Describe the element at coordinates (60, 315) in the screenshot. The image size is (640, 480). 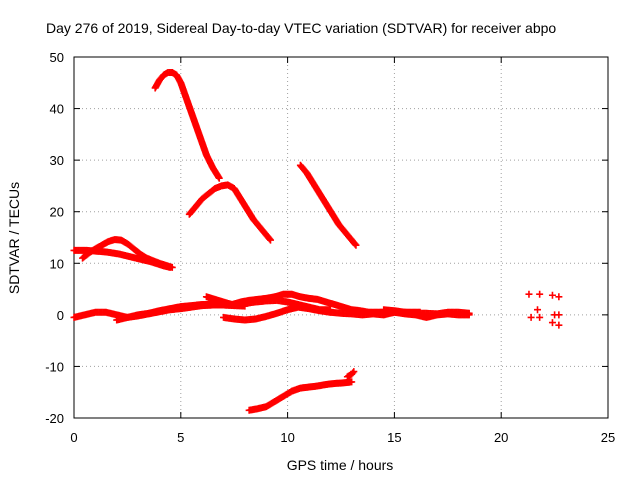
I see `y-tick-label-2: 0` at that location.